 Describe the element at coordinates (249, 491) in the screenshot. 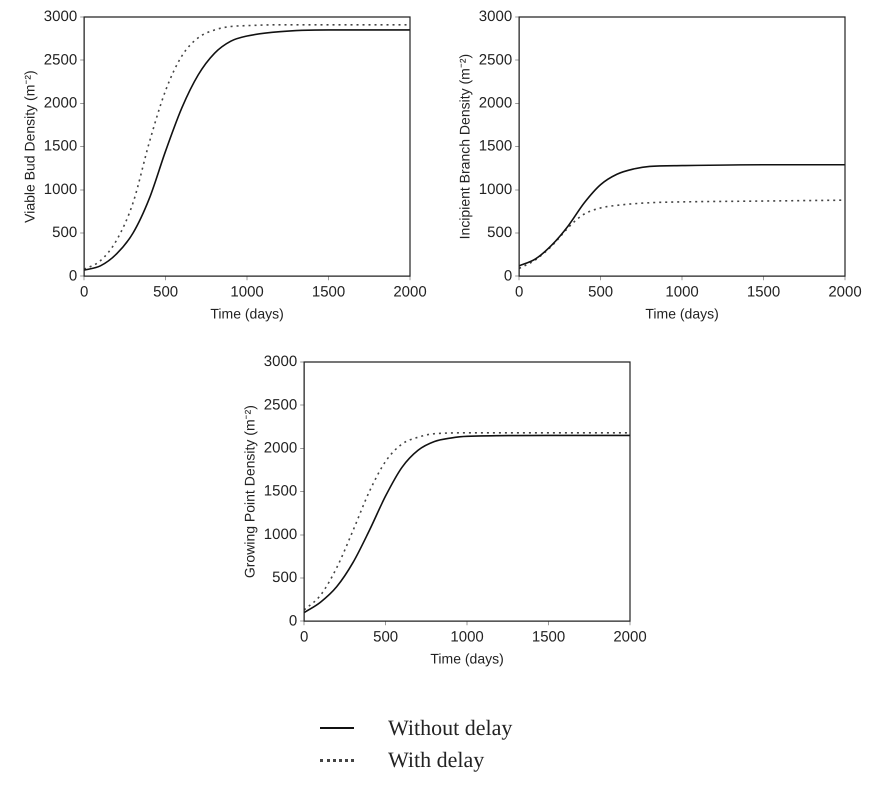

I see `y-axis-title: Growing Point Density (m⁻²)` at that location.